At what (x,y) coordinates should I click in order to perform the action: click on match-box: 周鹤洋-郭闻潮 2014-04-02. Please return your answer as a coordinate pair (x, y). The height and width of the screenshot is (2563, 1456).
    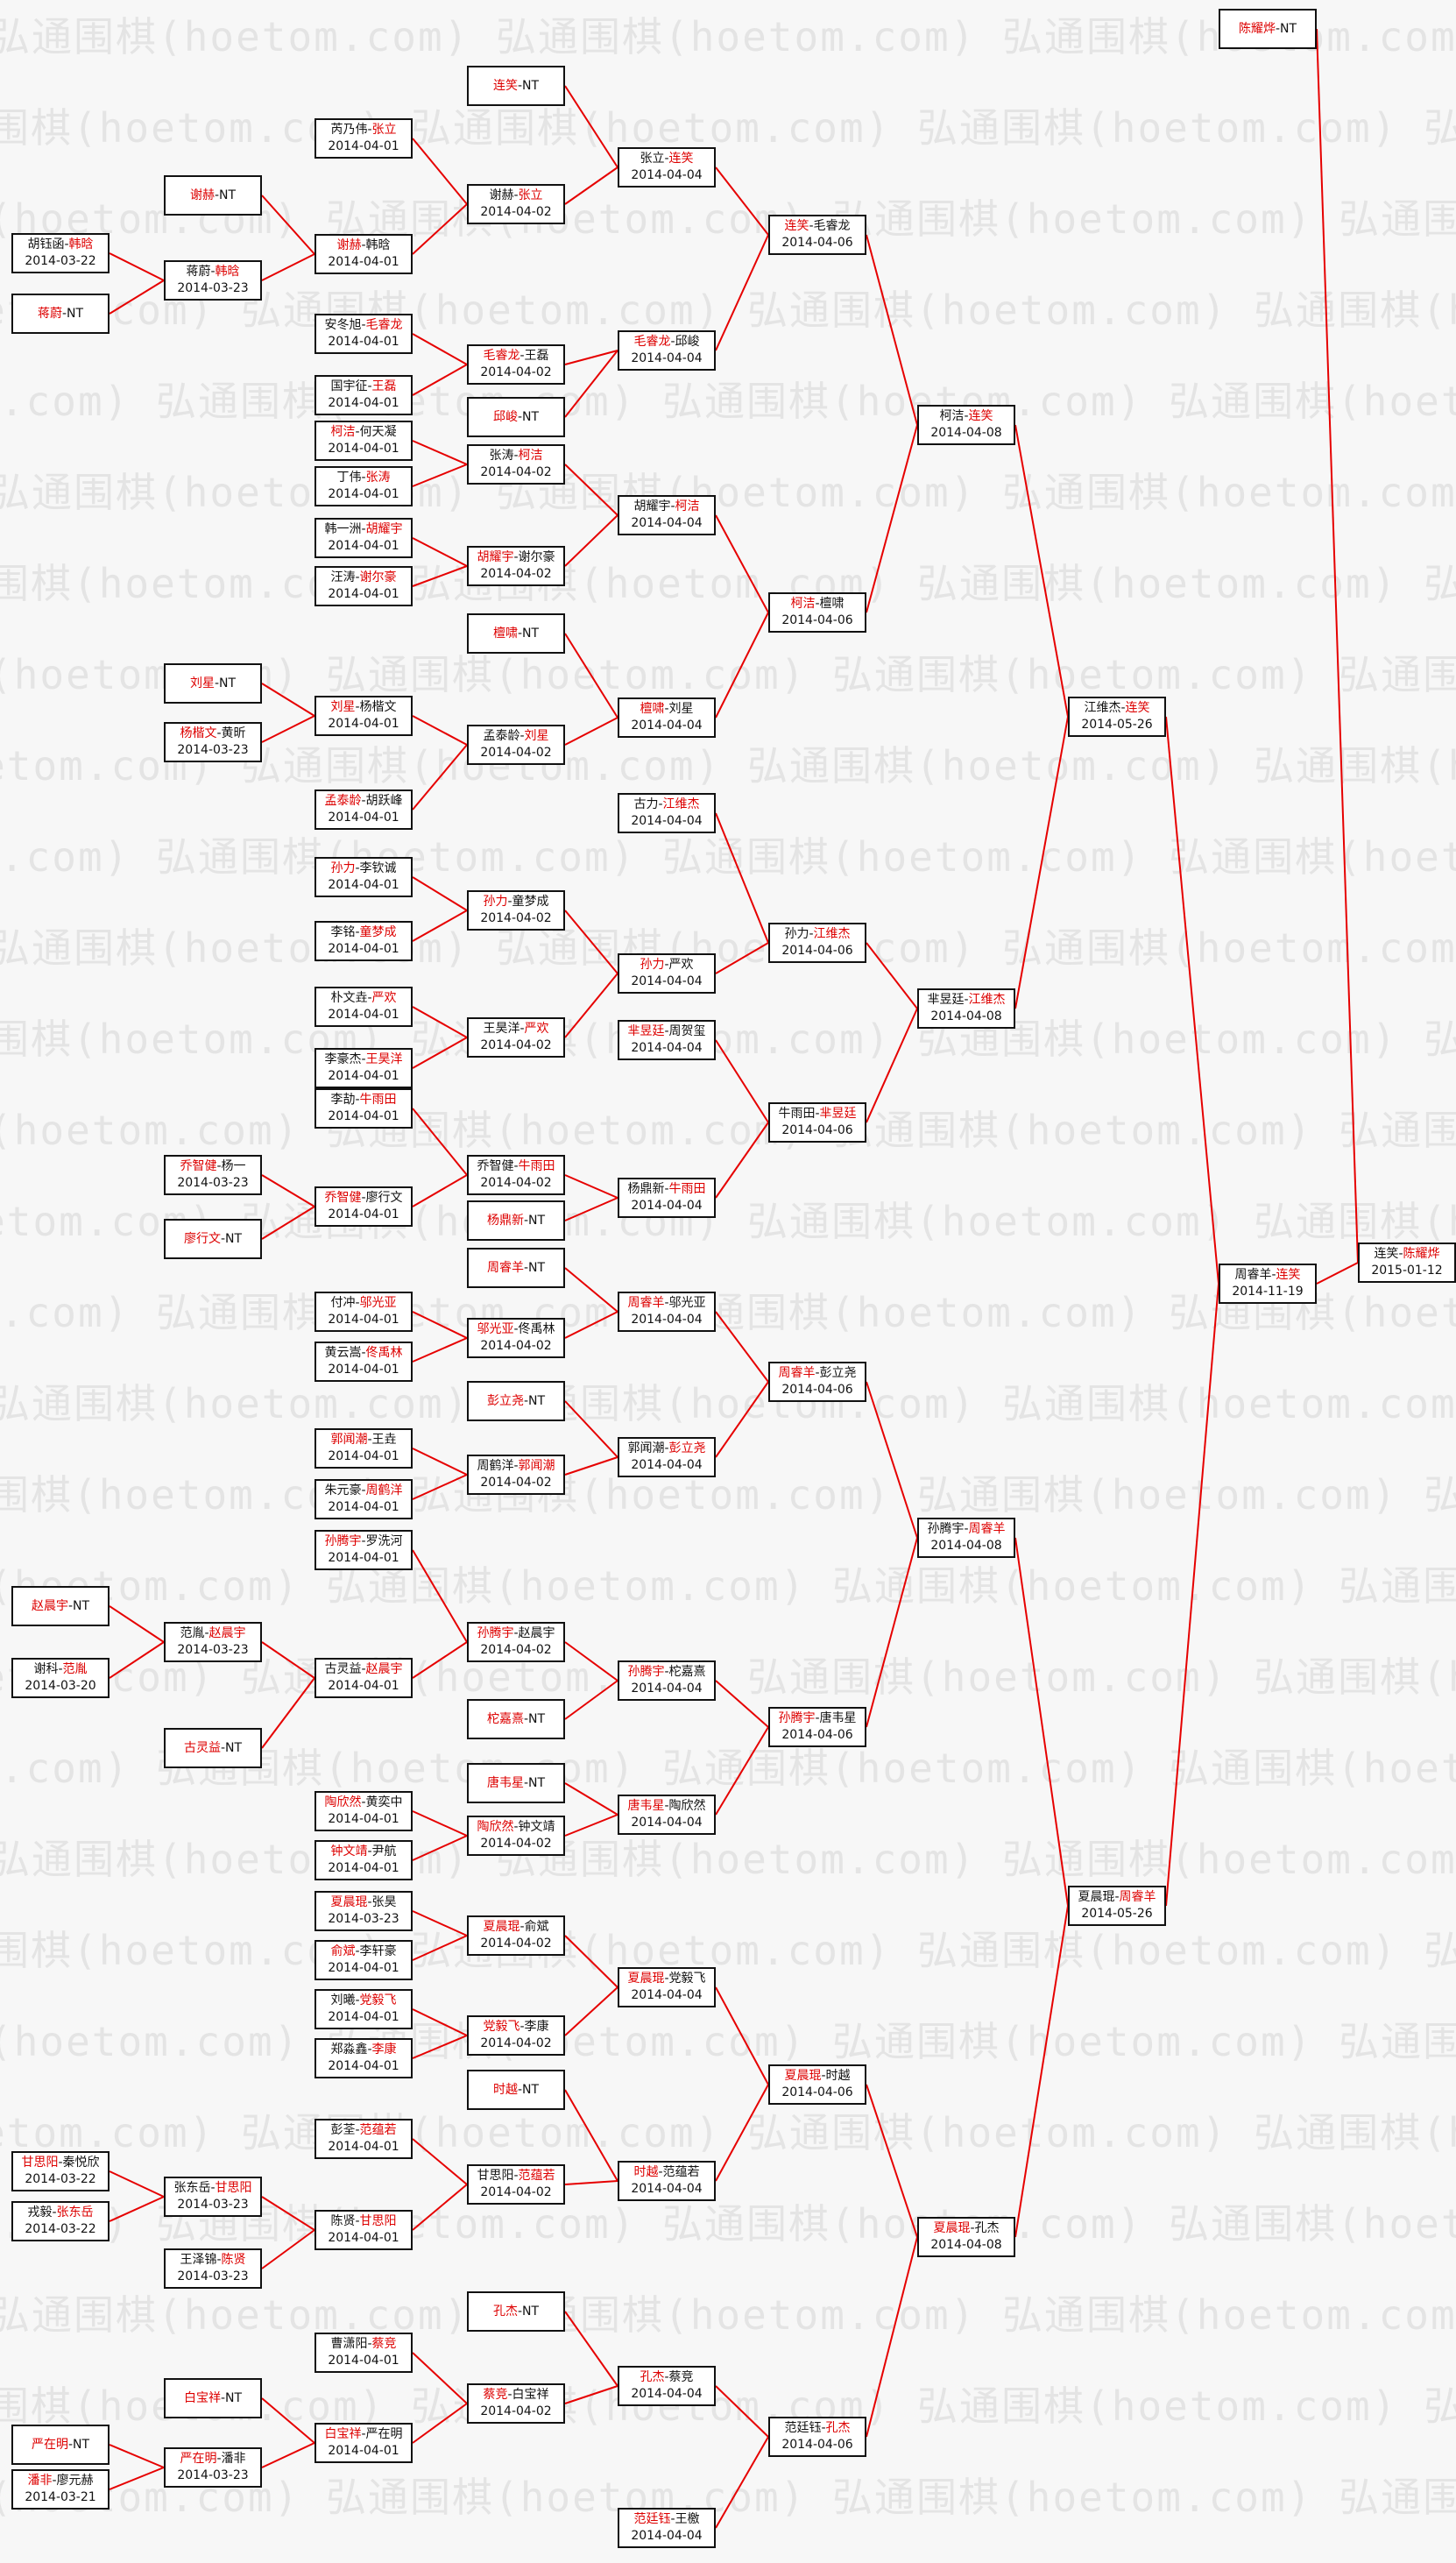
    Looking at the image, I should click on (516, 1475).